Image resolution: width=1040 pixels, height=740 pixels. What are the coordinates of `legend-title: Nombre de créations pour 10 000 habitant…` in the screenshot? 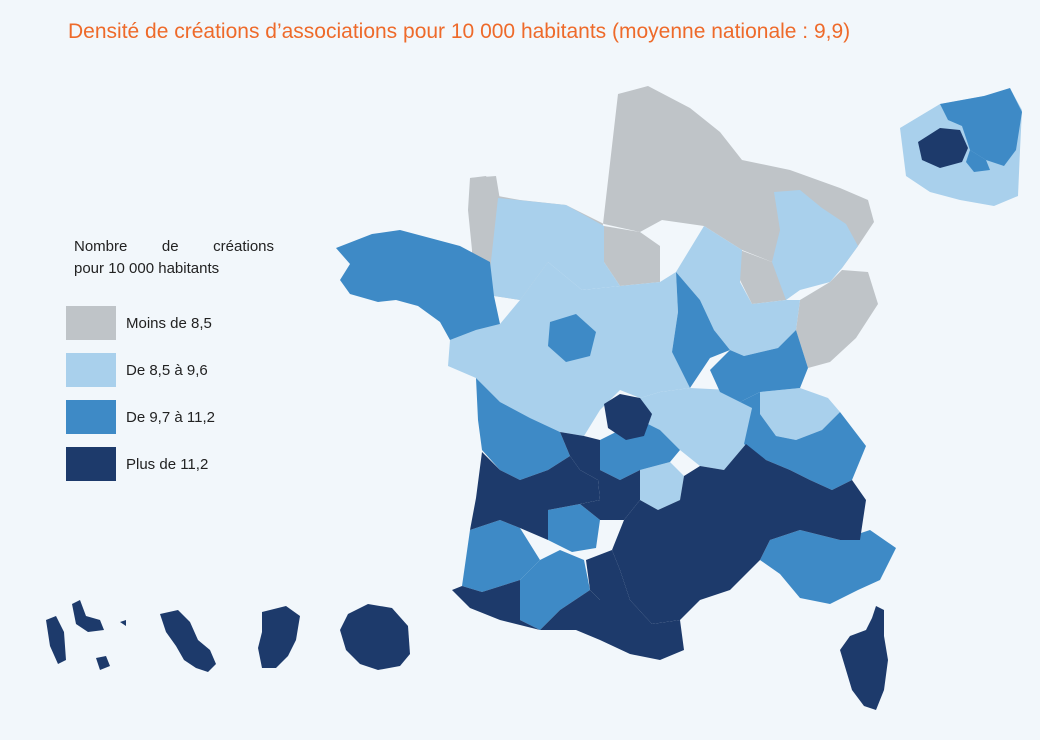 It's located at (190, 258).